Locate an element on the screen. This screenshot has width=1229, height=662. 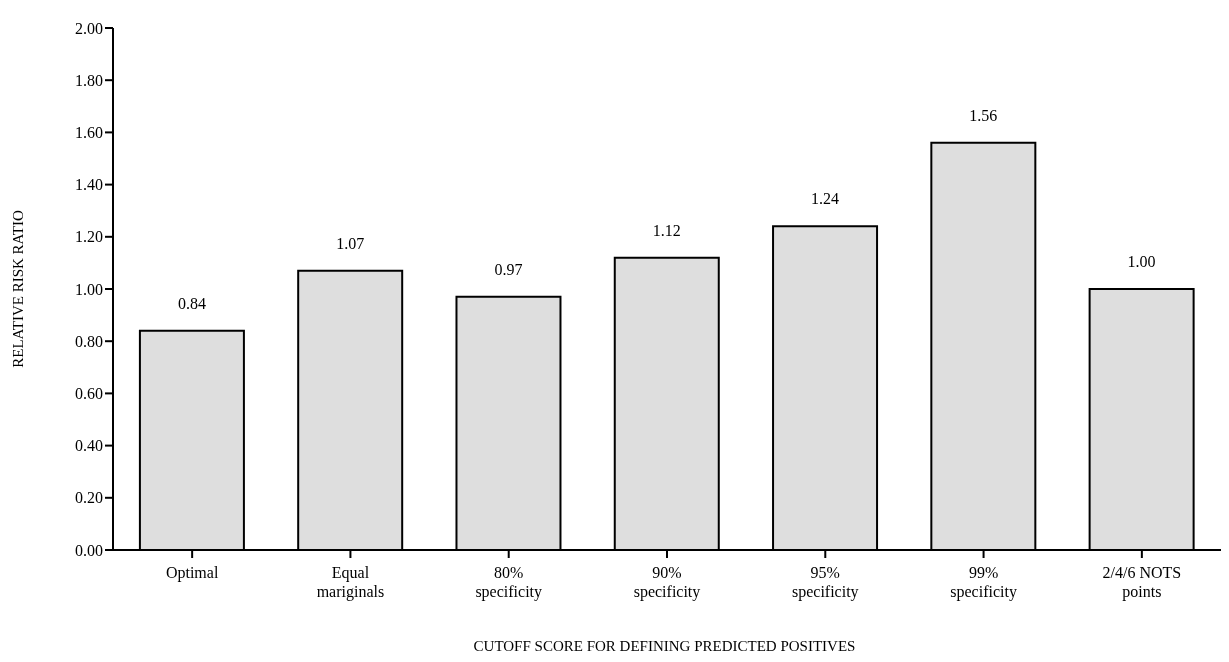
y-tick-label: 1.80 is located at coordinates (89, 80).